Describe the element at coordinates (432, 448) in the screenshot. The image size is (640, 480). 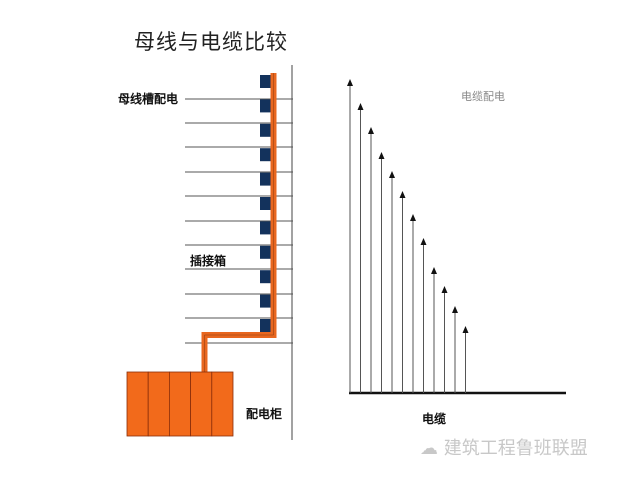
I see `wechat-icon: ☁` at that location.